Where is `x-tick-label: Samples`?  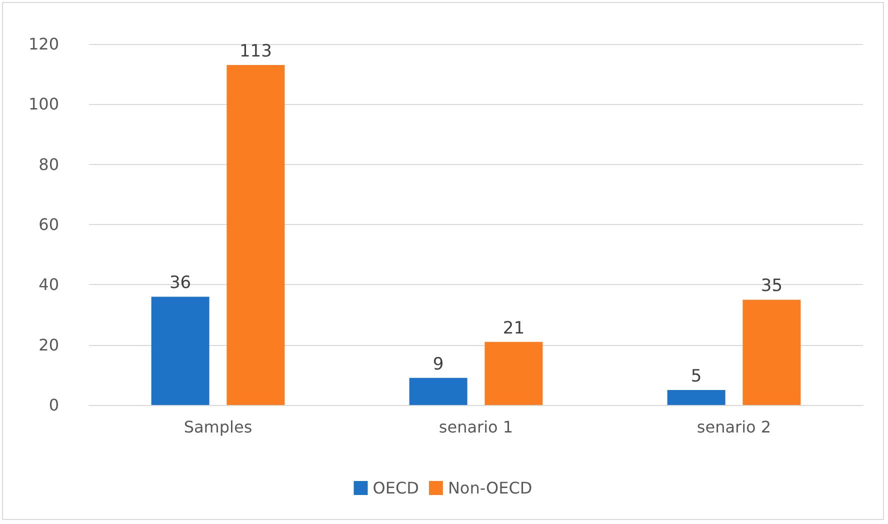
x-tick-label: Samples is located at coordinates (218, 427).